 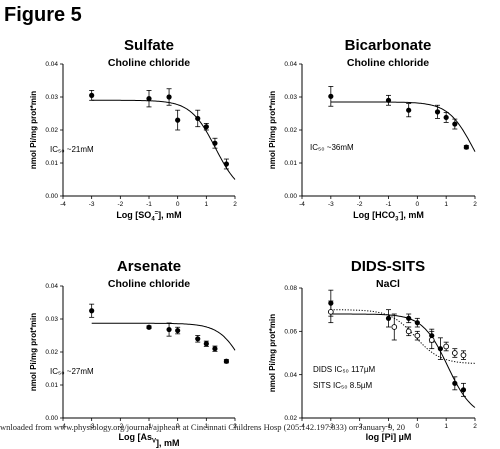 I want to click on ic50-annotation: IC₅₀ ~36mM, so click(x=332, y=147).